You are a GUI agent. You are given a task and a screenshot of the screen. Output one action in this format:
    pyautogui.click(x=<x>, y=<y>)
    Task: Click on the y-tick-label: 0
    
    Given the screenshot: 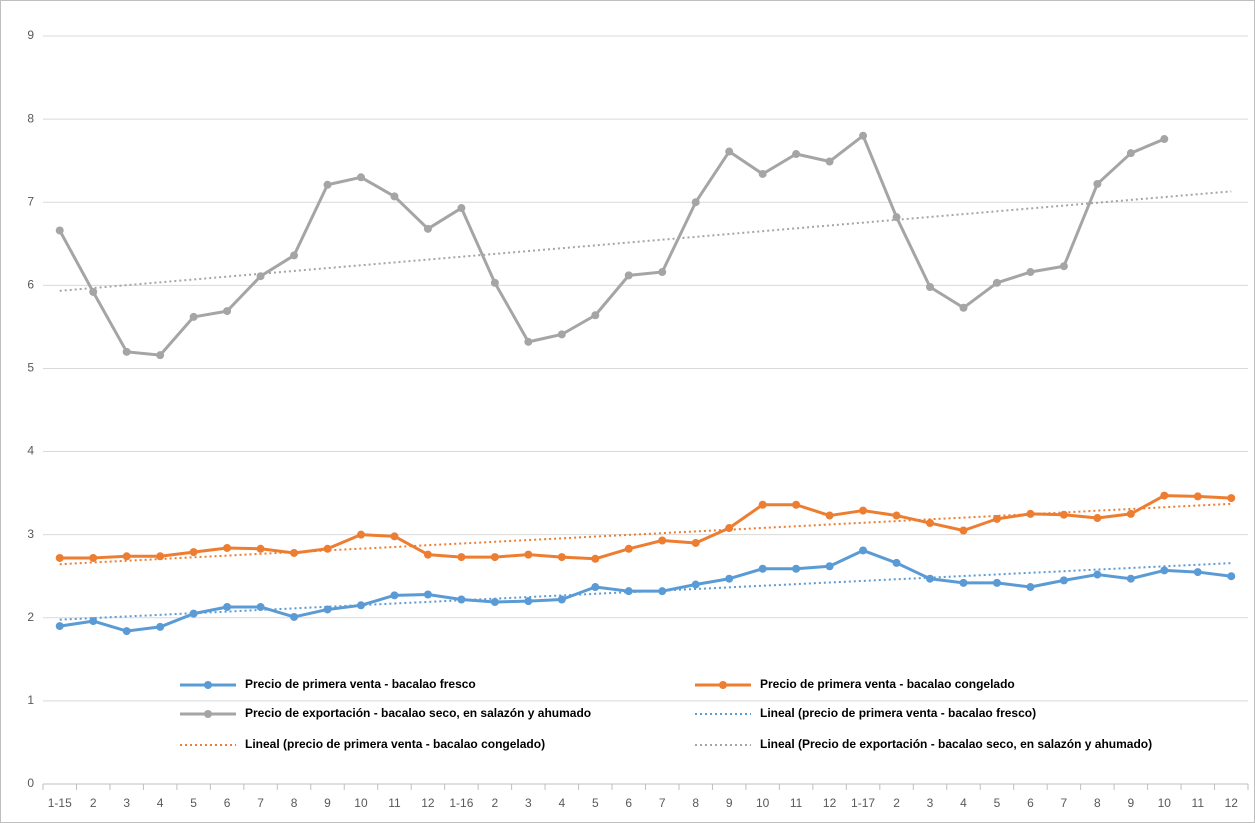 What is the action you would take?
    pyautogui.click(x=30, y=783)
    